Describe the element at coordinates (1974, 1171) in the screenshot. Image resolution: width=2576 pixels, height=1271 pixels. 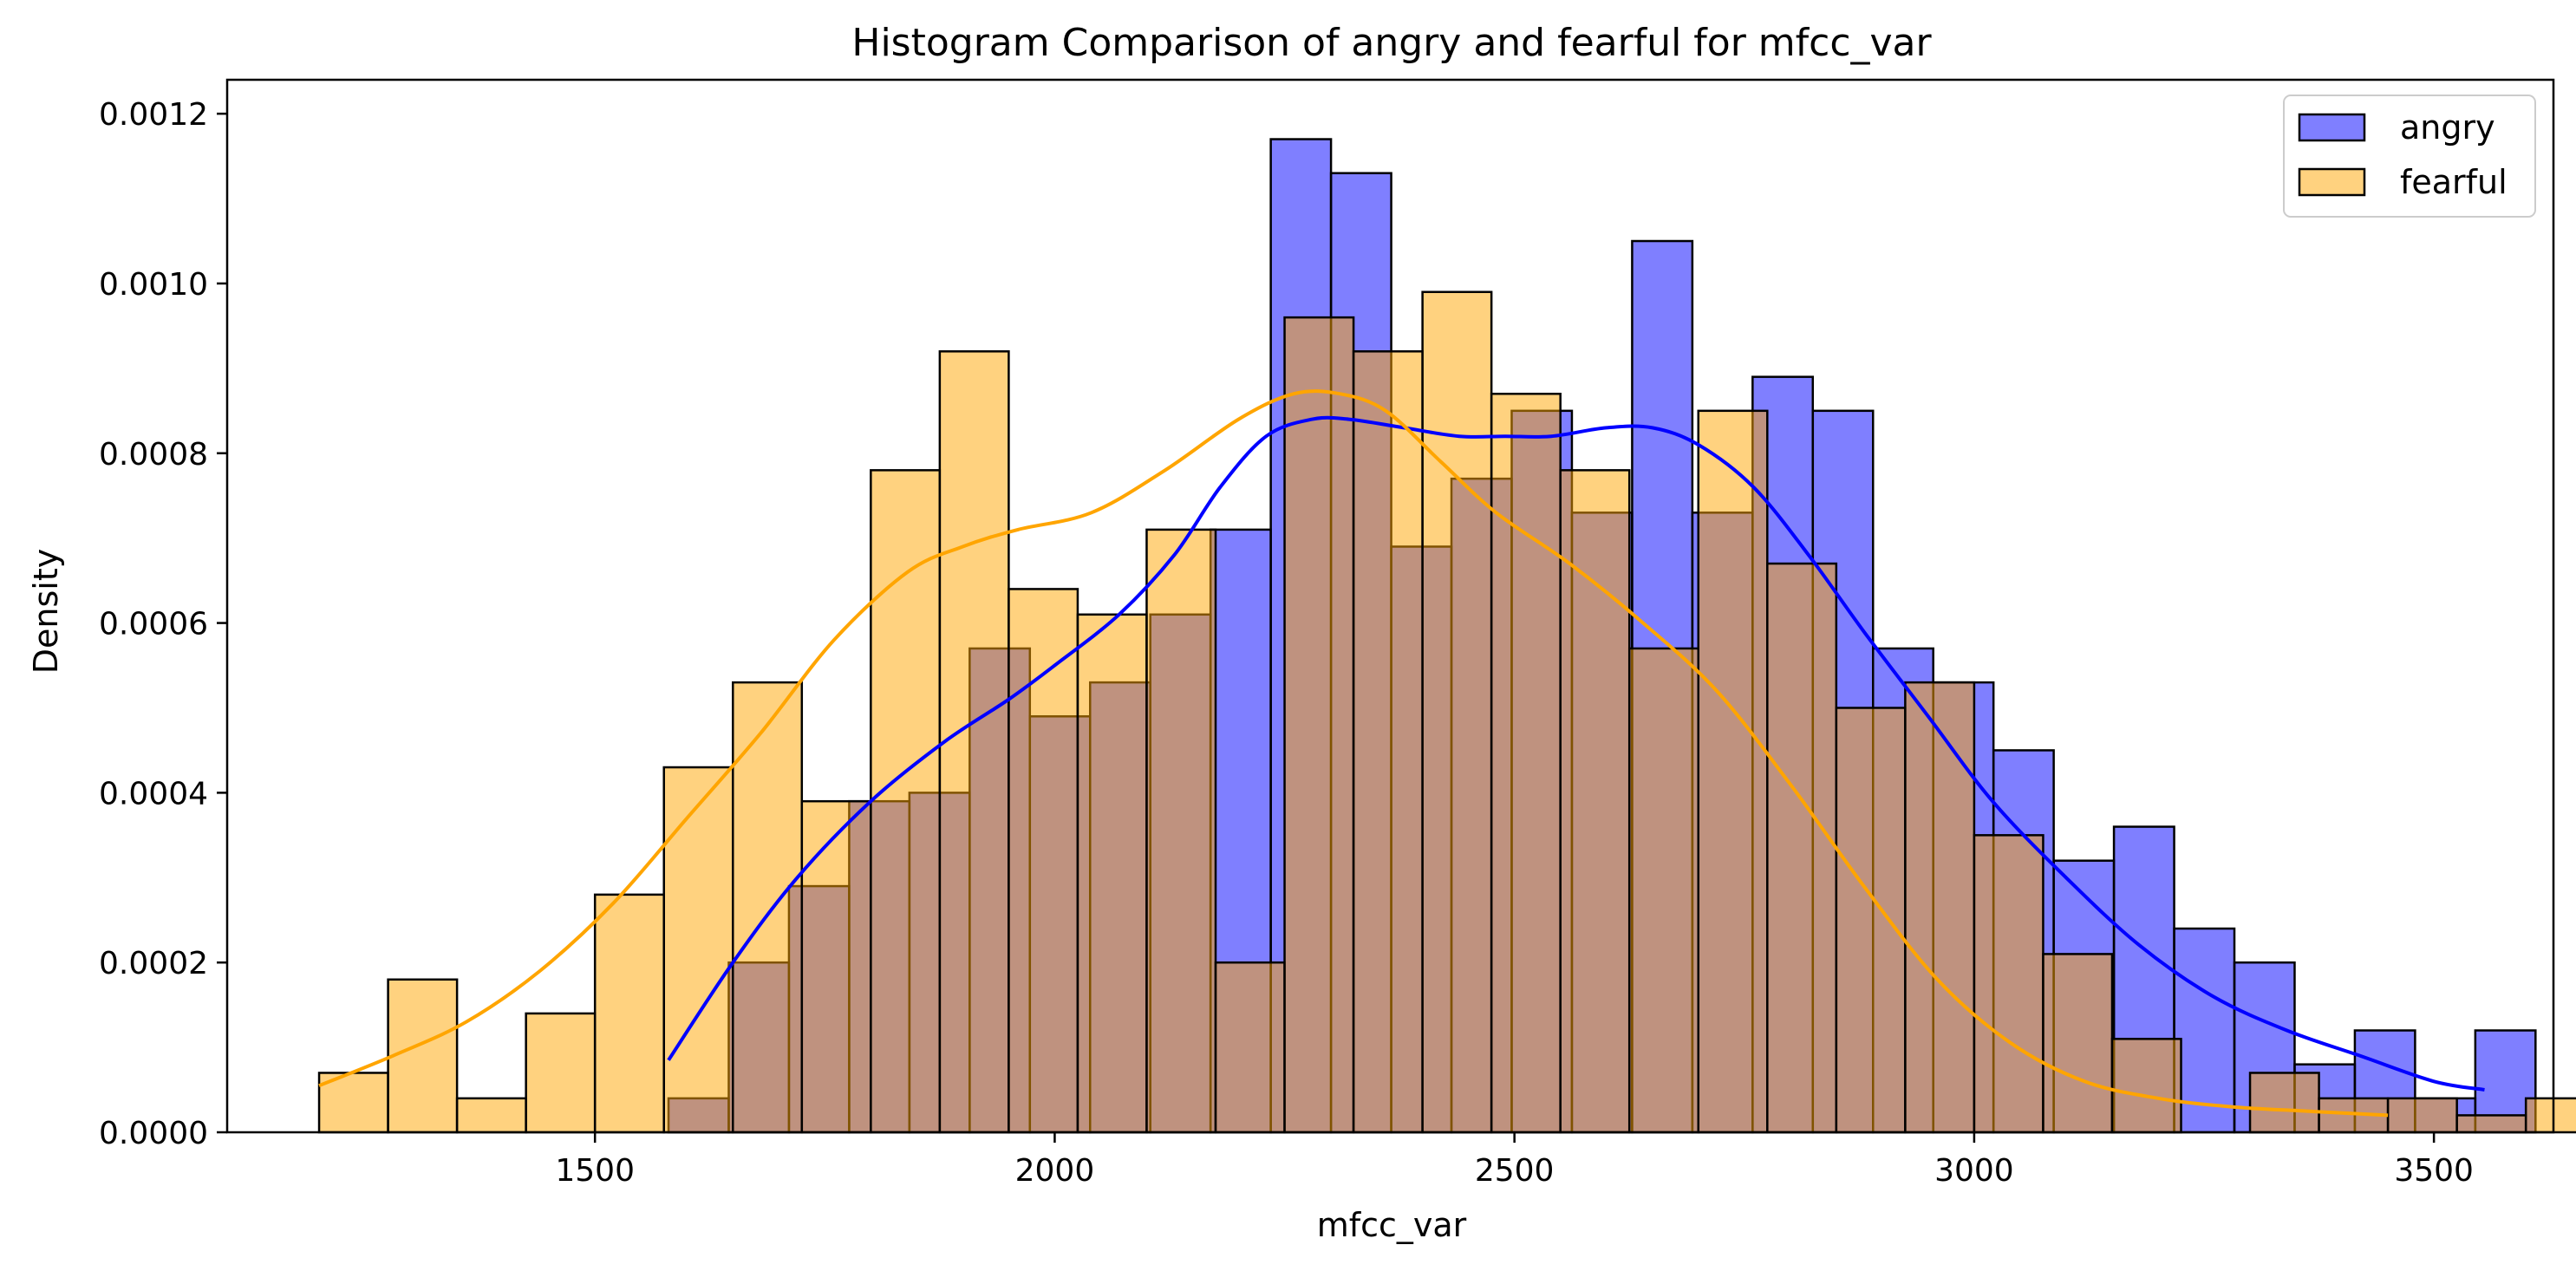
I see `x-tick-label: 3000` at that location.